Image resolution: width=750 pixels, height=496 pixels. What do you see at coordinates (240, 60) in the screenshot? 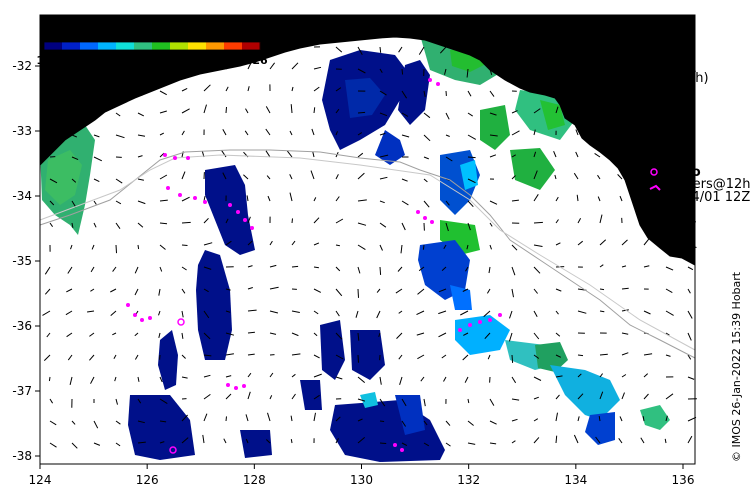
I see `colorbar-tick-label: 25` at bounding box center [240, 60].